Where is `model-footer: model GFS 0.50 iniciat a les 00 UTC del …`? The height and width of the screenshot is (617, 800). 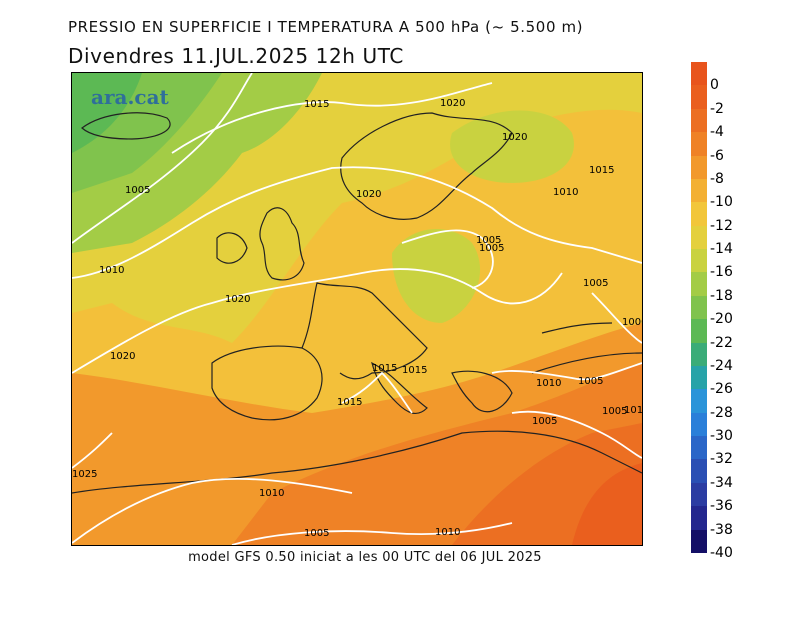
model-footer: model GFS 0.50 iniciat a les 00 UTC del … is located at coordinates (365, 557).